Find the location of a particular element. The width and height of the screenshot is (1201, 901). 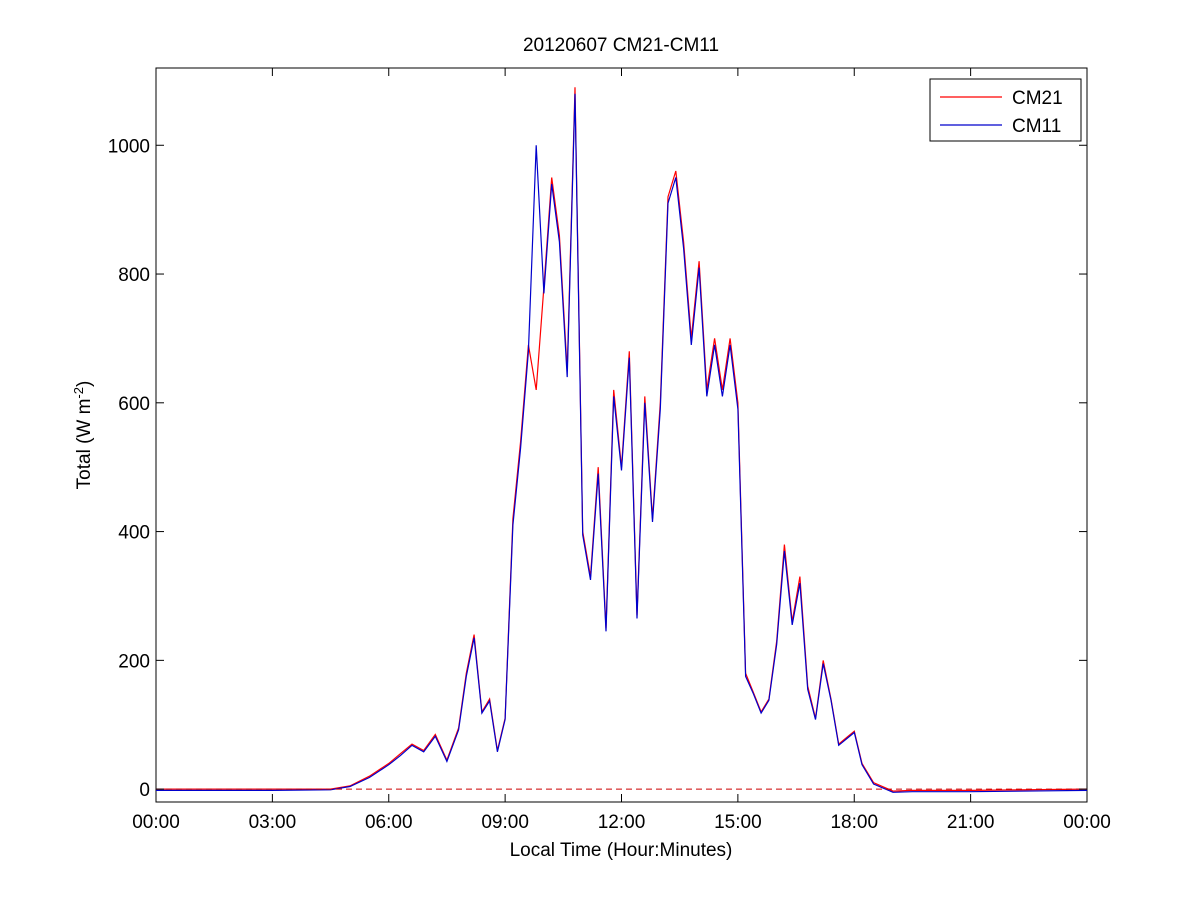

y-tick-label: 800 is located at coordinates (134, 275).